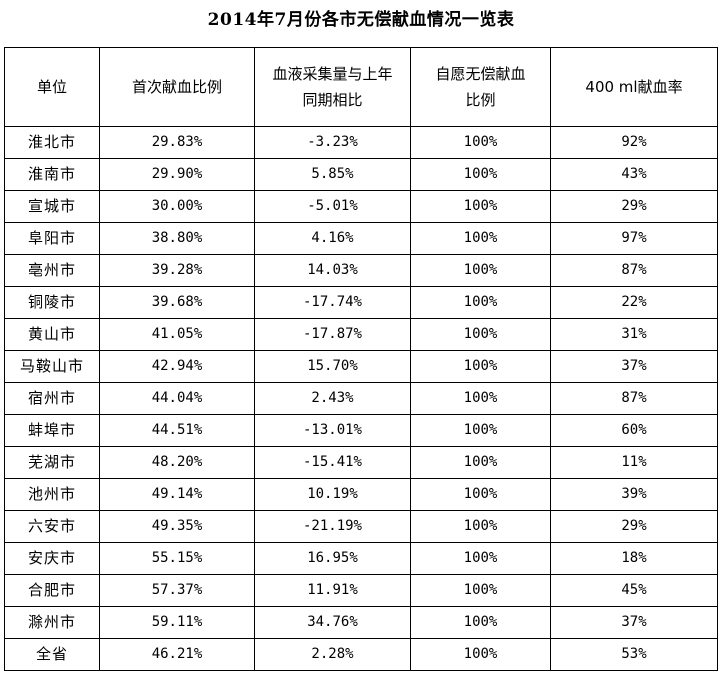 This screenshot has width=722, height=678. I want to click on cell-first-time-ratio: 42.94%, so click(177, 366).